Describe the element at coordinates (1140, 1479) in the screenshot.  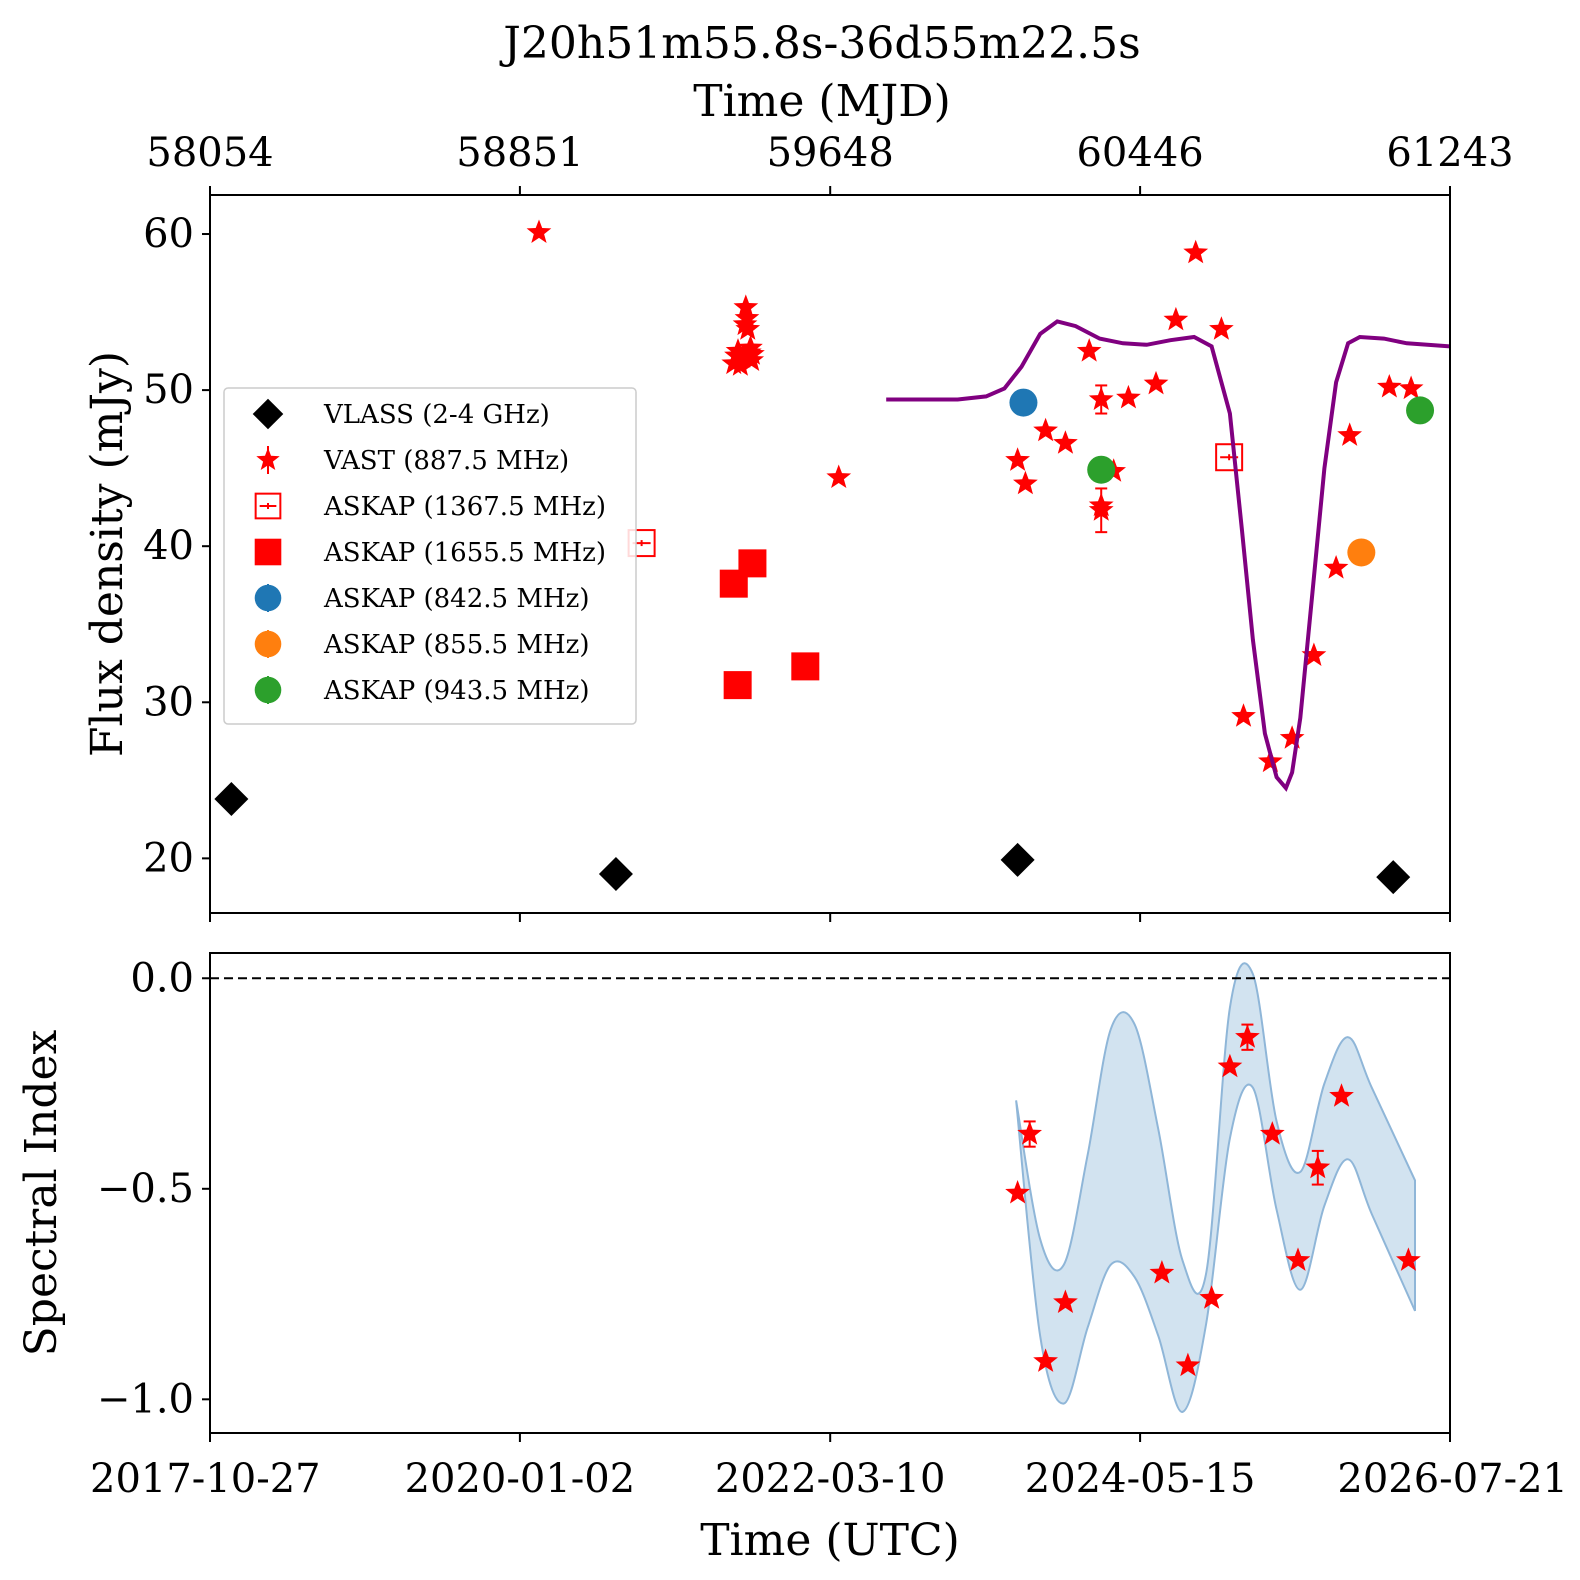
I see `date-tick-label: 2024-05-15` at that location.